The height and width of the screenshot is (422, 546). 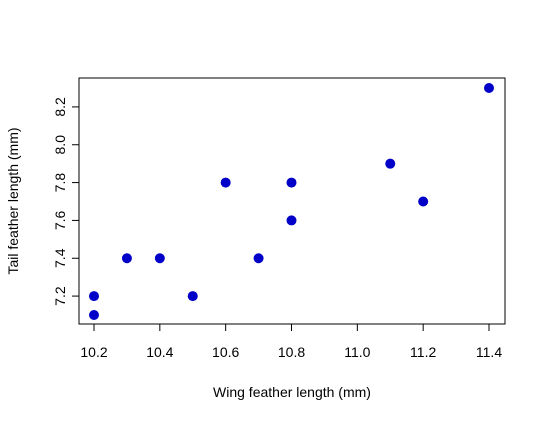 I want to click on y-tick-label: 8.2, so click(x=60, y=107).